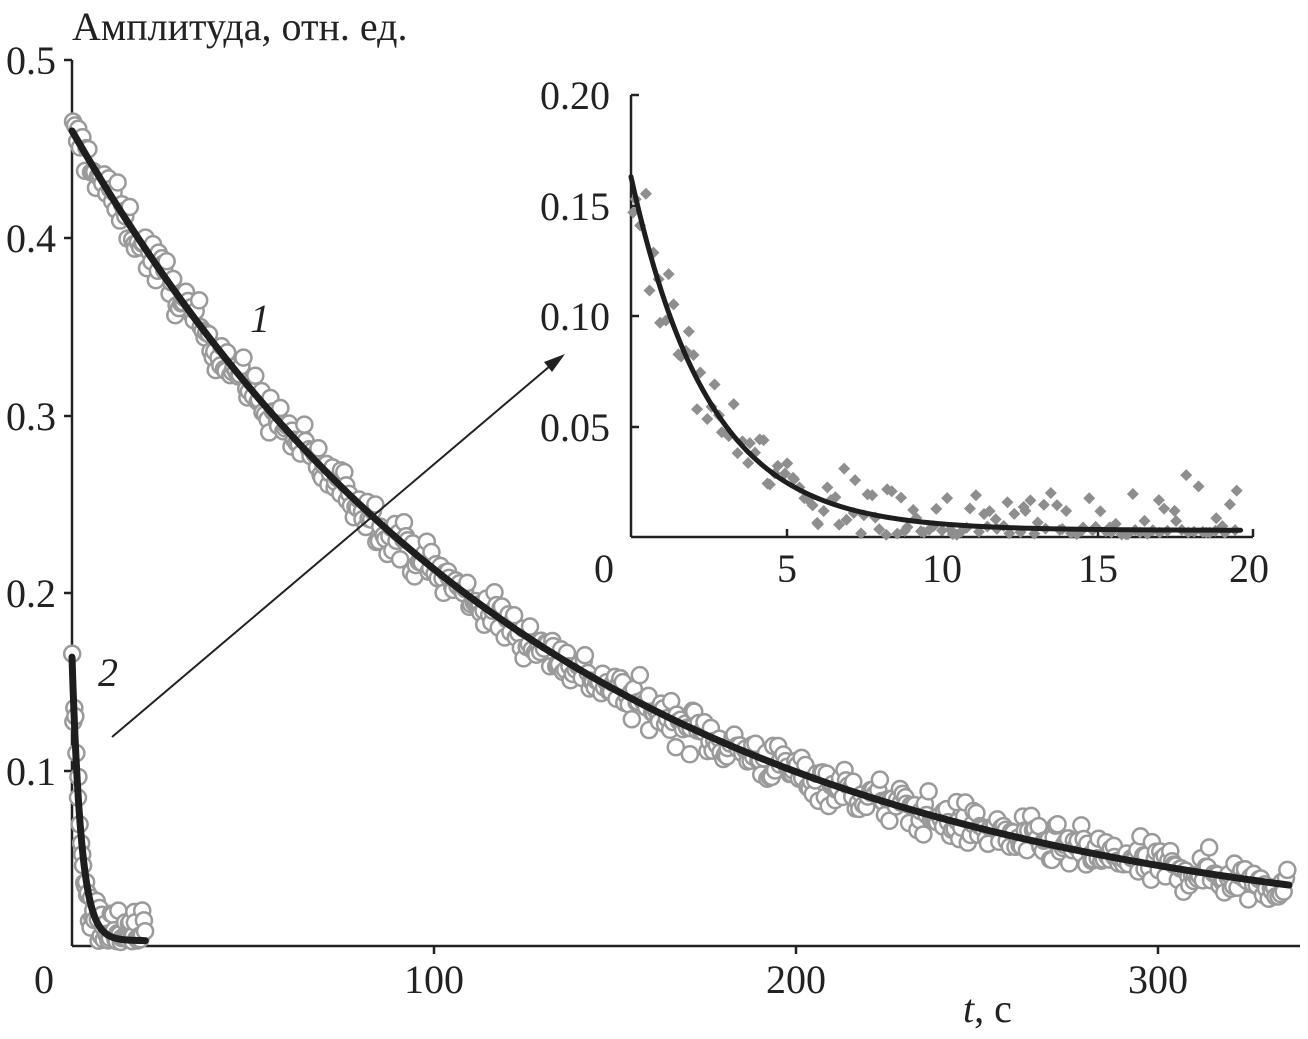 The height and width of the screenshot is (1039, 1308). I want to click on arrow-shaft, so click(331, 551).